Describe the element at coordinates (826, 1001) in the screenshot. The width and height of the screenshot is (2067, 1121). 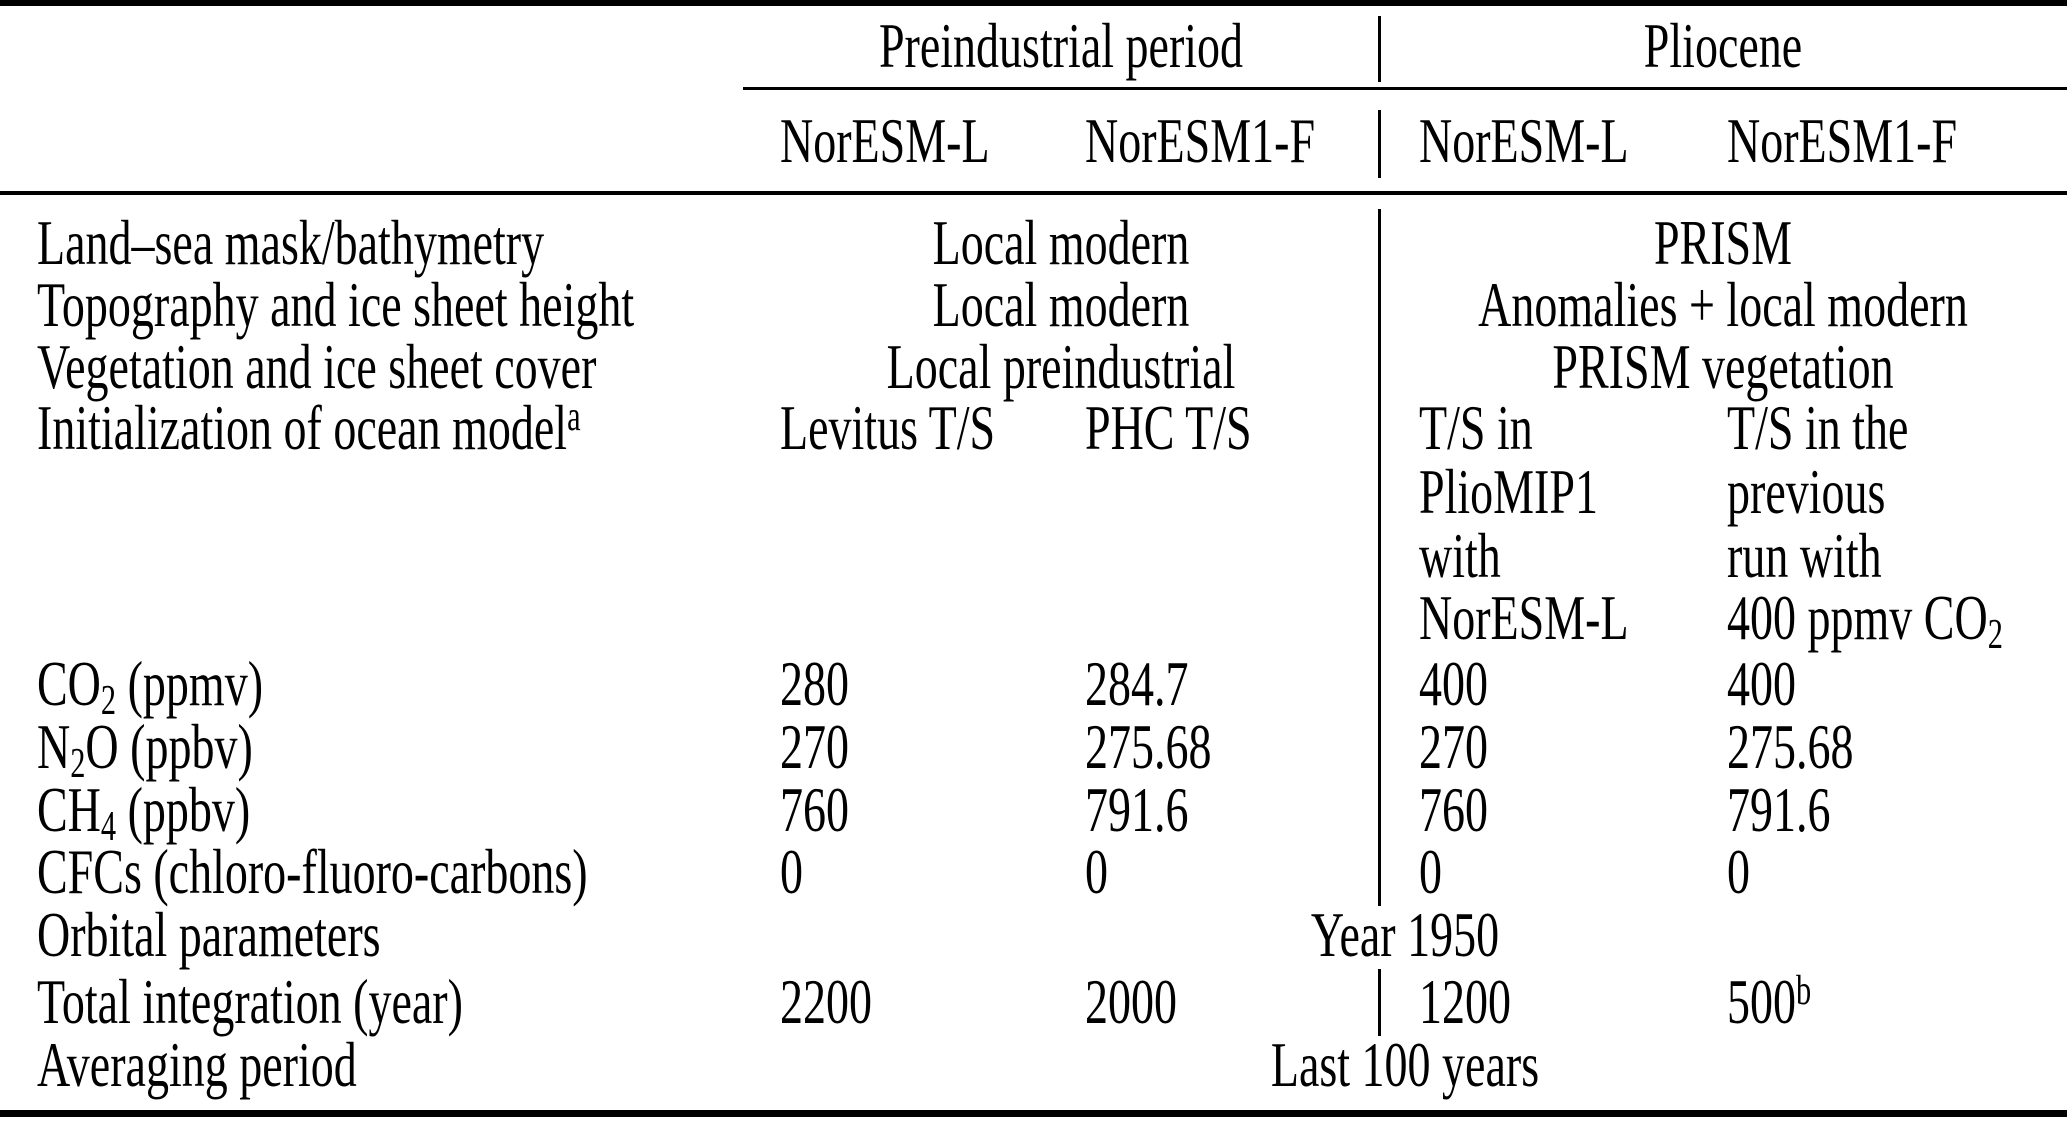
I see `cell-value: 2200` at that location.